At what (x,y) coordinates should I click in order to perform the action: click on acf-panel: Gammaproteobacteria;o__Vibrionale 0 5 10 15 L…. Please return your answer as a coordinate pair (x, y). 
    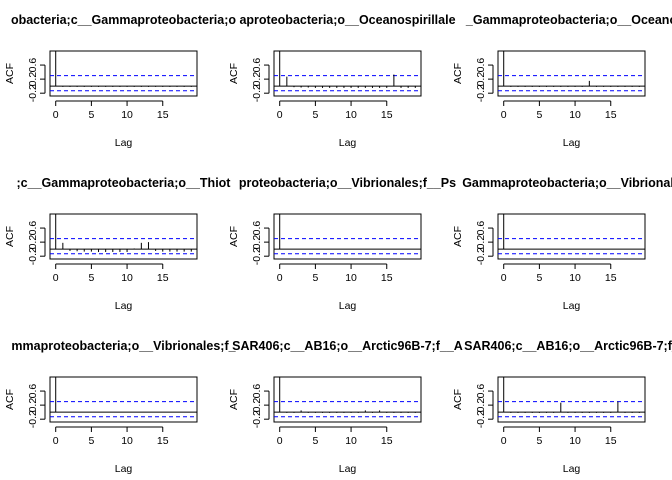
    Looking at the image, I should click on (562, 244).